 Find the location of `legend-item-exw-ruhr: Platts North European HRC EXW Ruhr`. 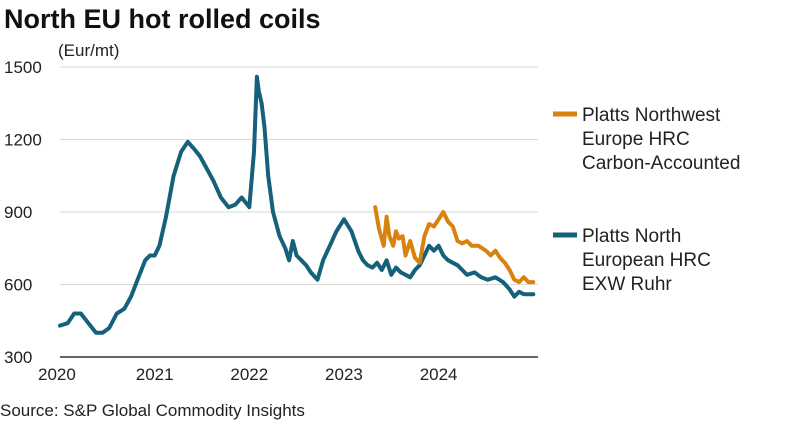

legend-item-exw-ruhr: Platts North European HRC EXW Ruhr is located at coordinates (632, 260).